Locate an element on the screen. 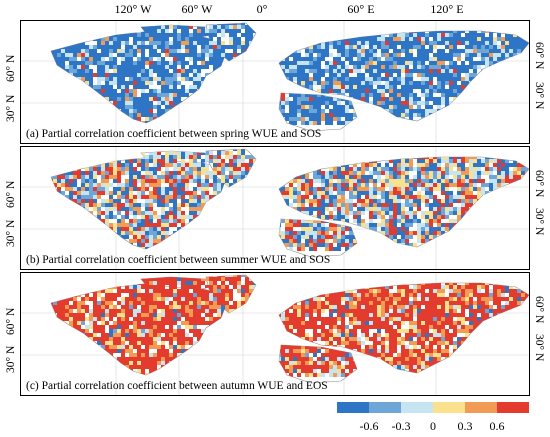 This screenshot has height=437, width=550. lat-label-a-30n: 30° N is located at coordinates (11, 108).